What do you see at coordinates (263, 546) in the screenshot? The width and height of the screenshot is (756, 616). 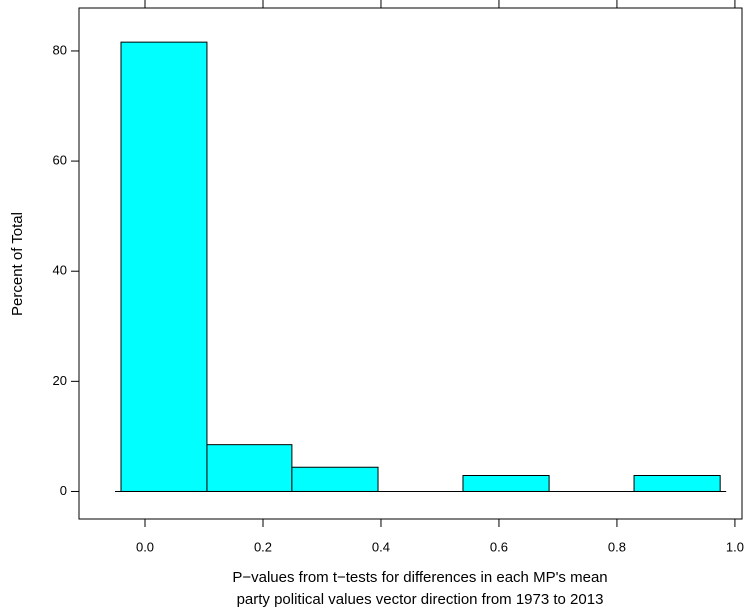 I see `x-tick-label: 0.2` at bounding box center [263, 546].